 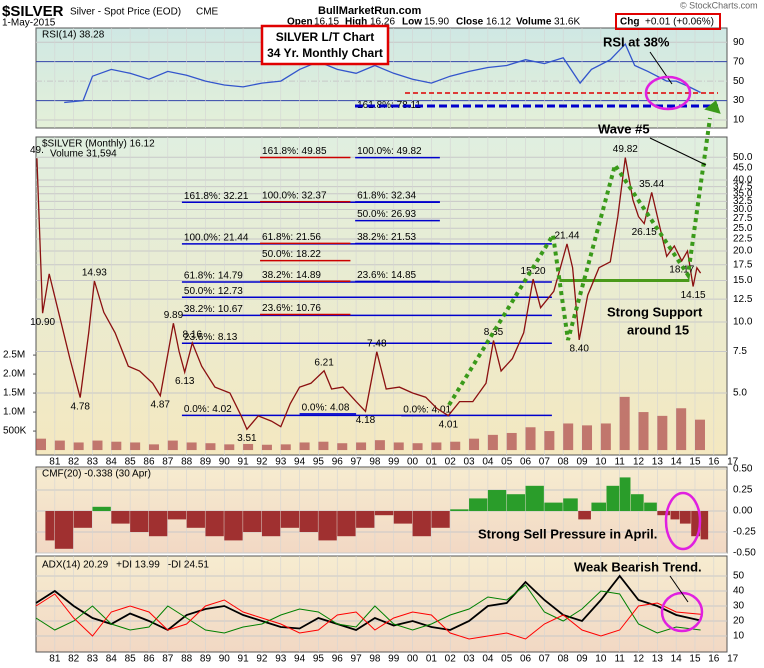 I want to click on close: 16.12, so click(x=498, y=22).